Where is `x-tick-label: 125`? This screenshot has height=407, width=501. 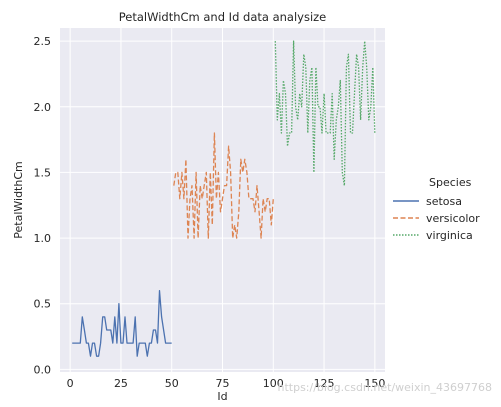
x-tick-label: 125 is located at coordinates (324, 383).